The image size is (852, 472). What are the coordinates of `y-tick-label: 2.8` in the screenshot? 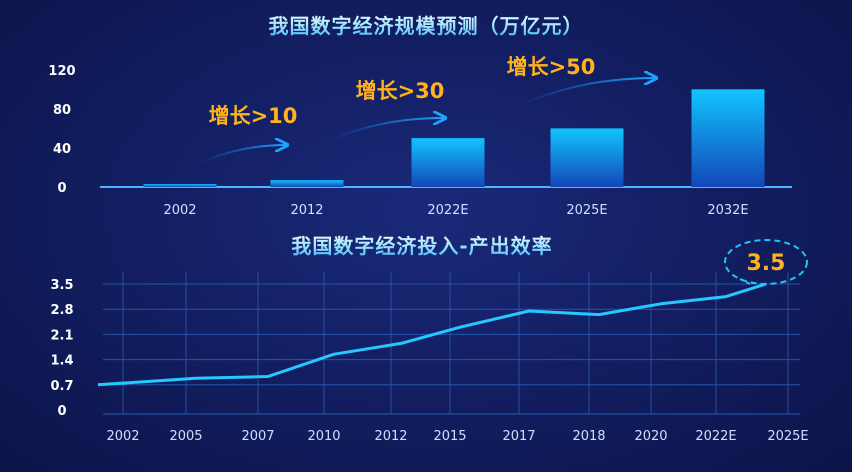 It's located at (61, 310).